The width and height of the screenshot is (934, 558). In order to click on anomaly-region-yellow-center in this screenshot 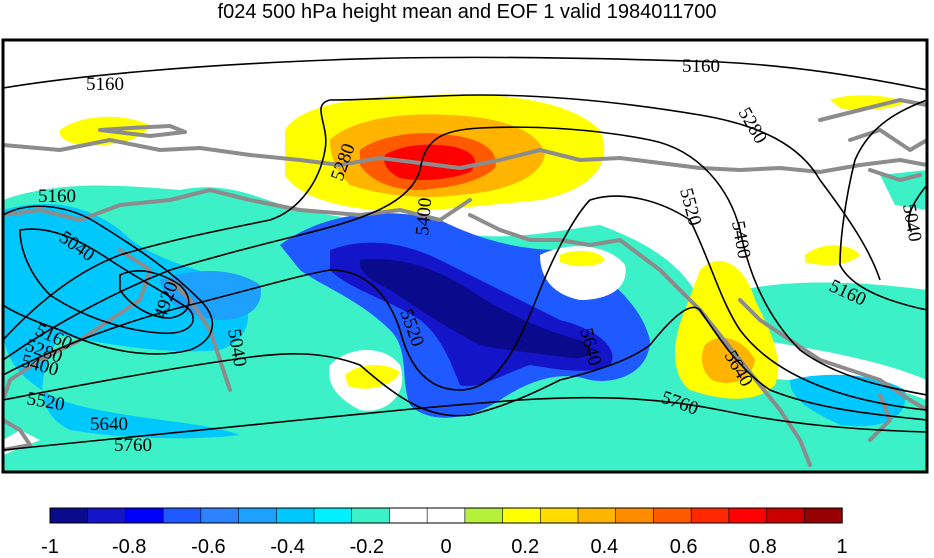, I will do `click(582, 258)`.